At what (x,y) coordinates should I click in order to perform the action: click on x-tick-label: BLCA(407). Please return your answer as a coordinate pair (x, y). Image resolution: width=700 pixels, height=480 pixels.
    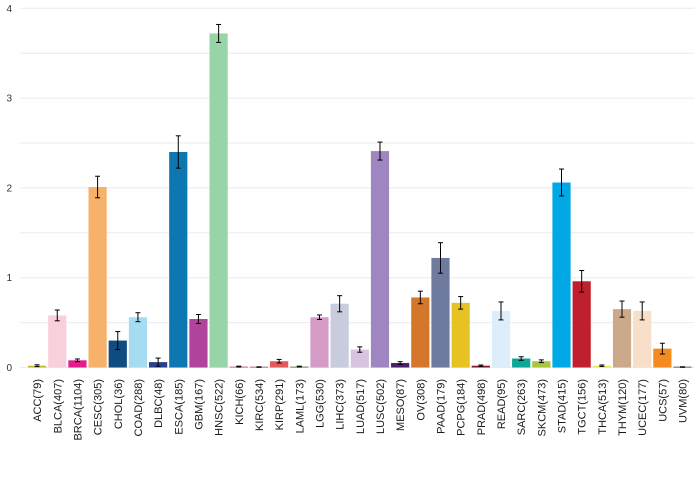
    Looking at the image, I should click on (58, 406).